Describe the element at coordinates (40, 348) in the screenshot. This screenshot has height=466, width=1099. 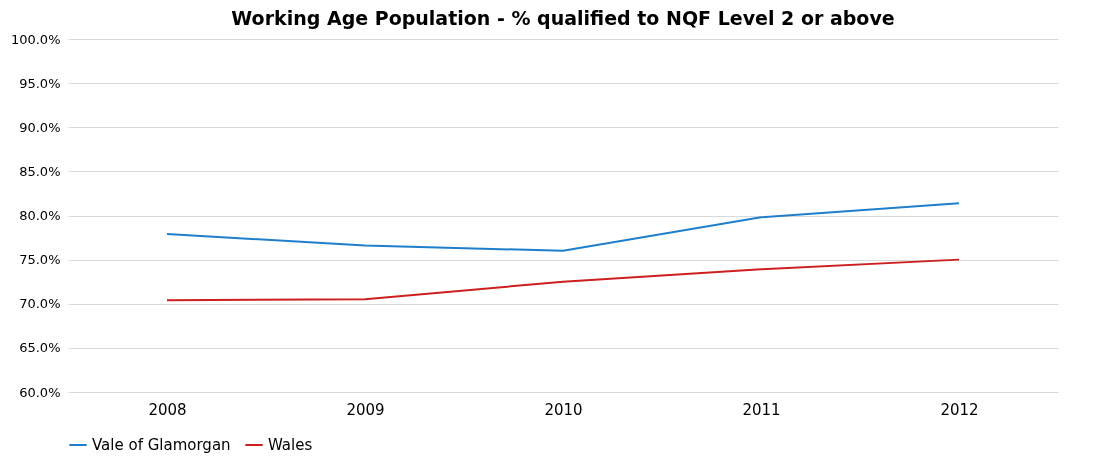
I see `y-tick-label: 65.0%` at that location.